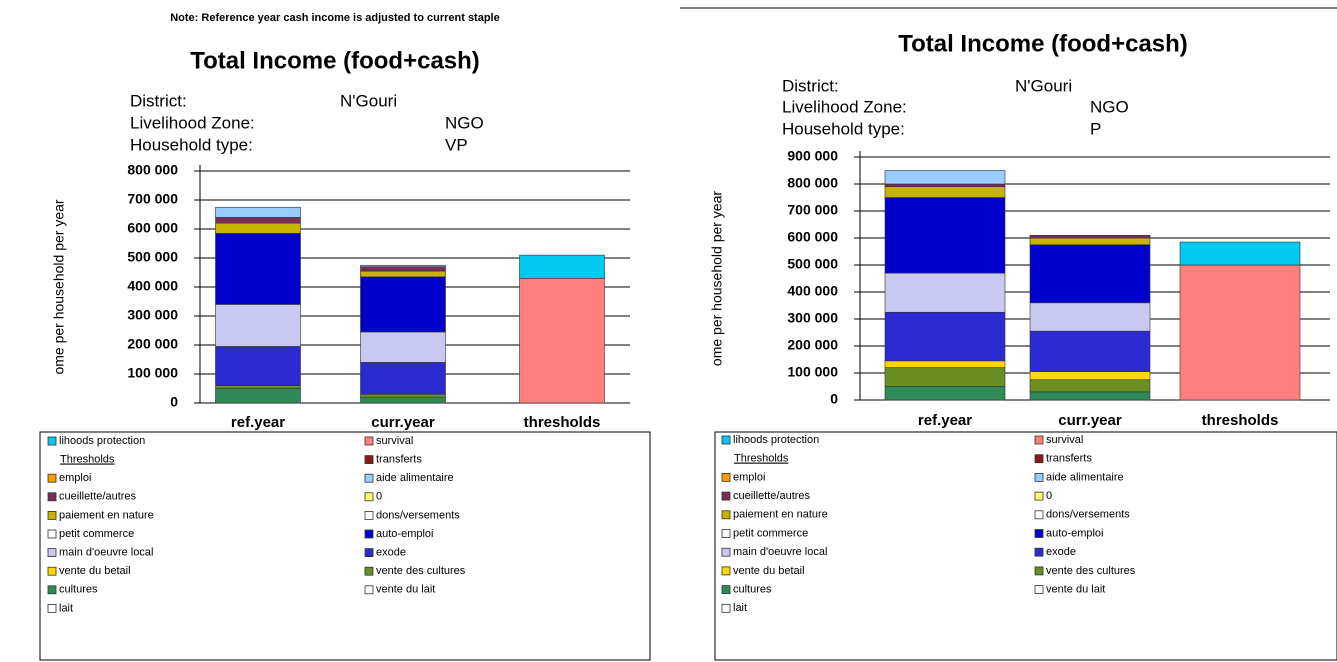 This screenshot has width=1337, height=662. I want to click on y-axis-label: ome per household per year, so click(59, 286).